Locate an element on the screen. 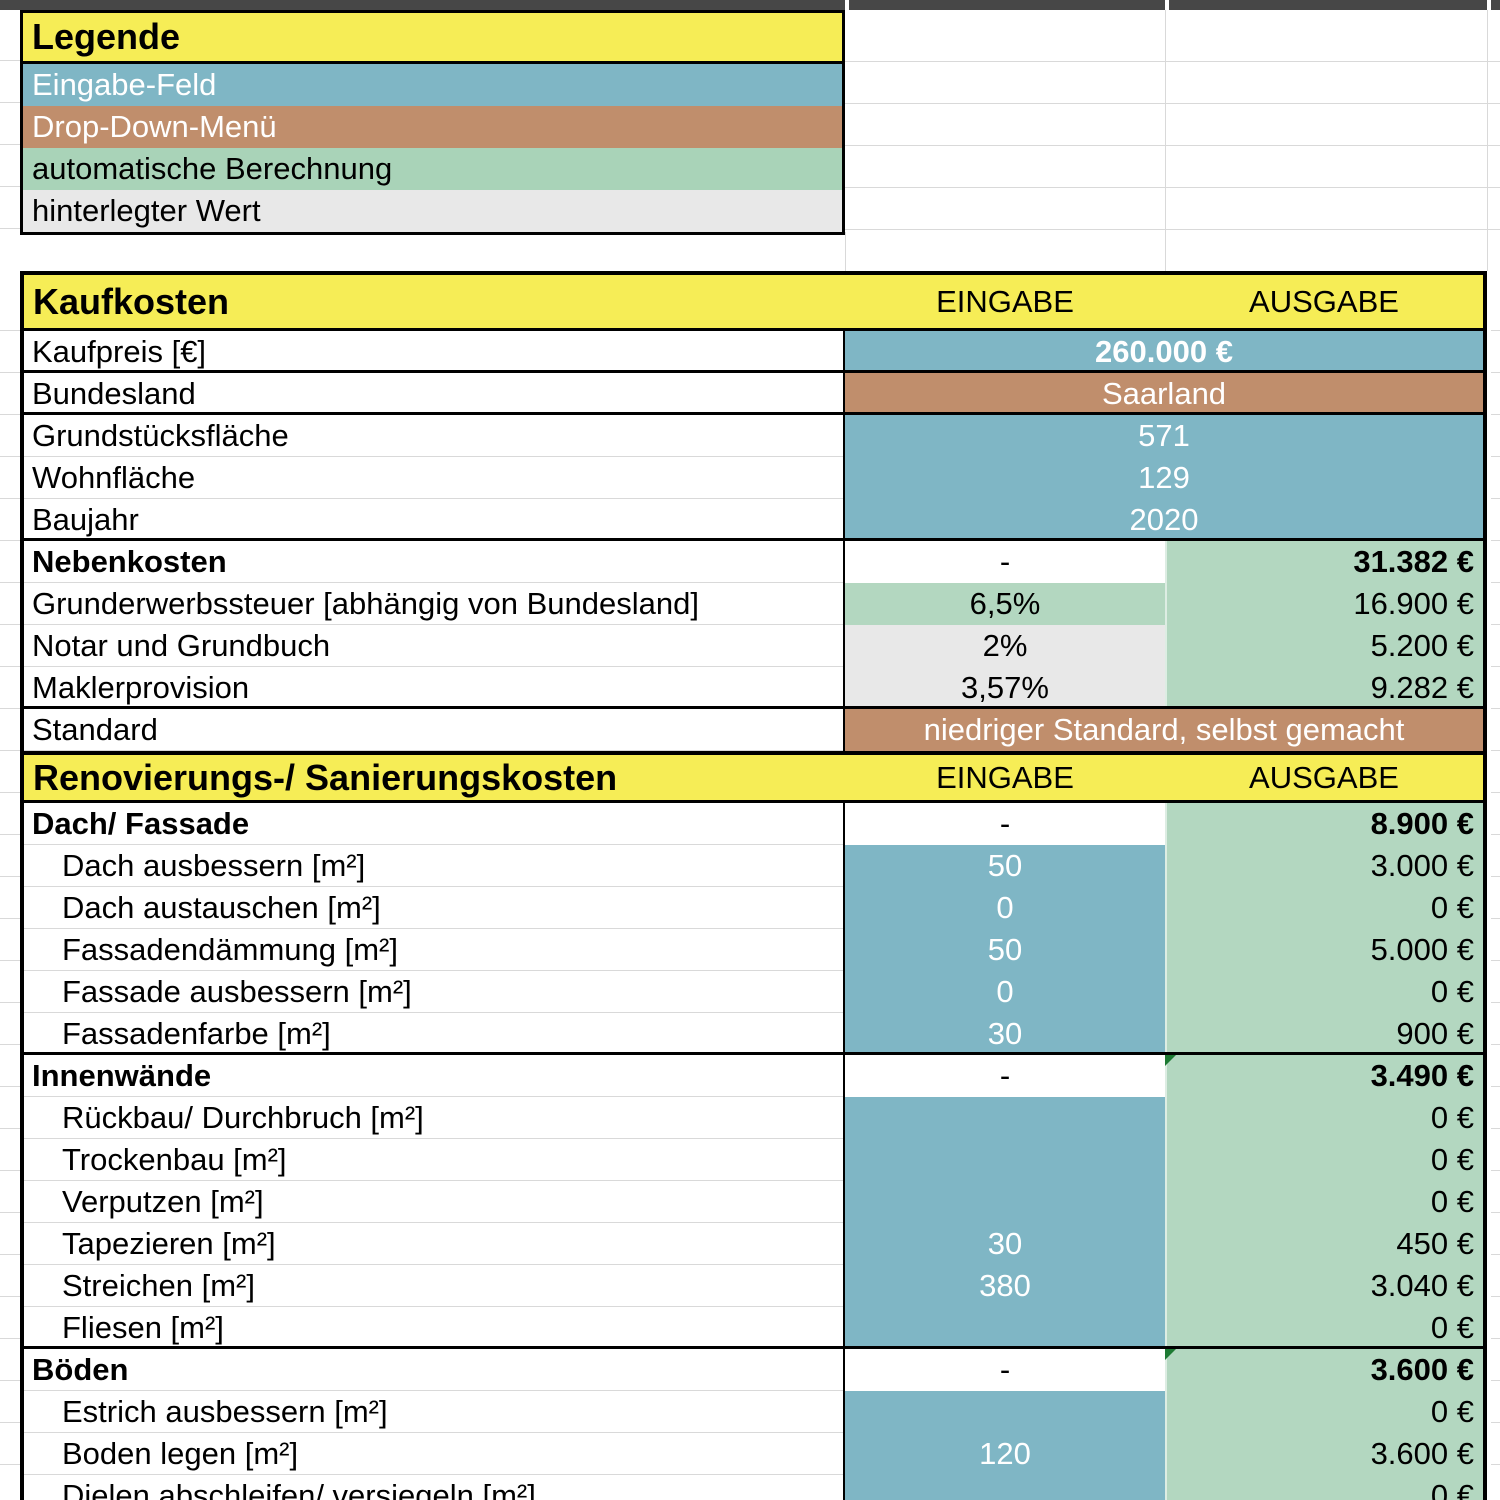 The width and height of the screenshot is (1500, 1500). tapezieren-input: 30 is located at coordinates (1005, 1244).